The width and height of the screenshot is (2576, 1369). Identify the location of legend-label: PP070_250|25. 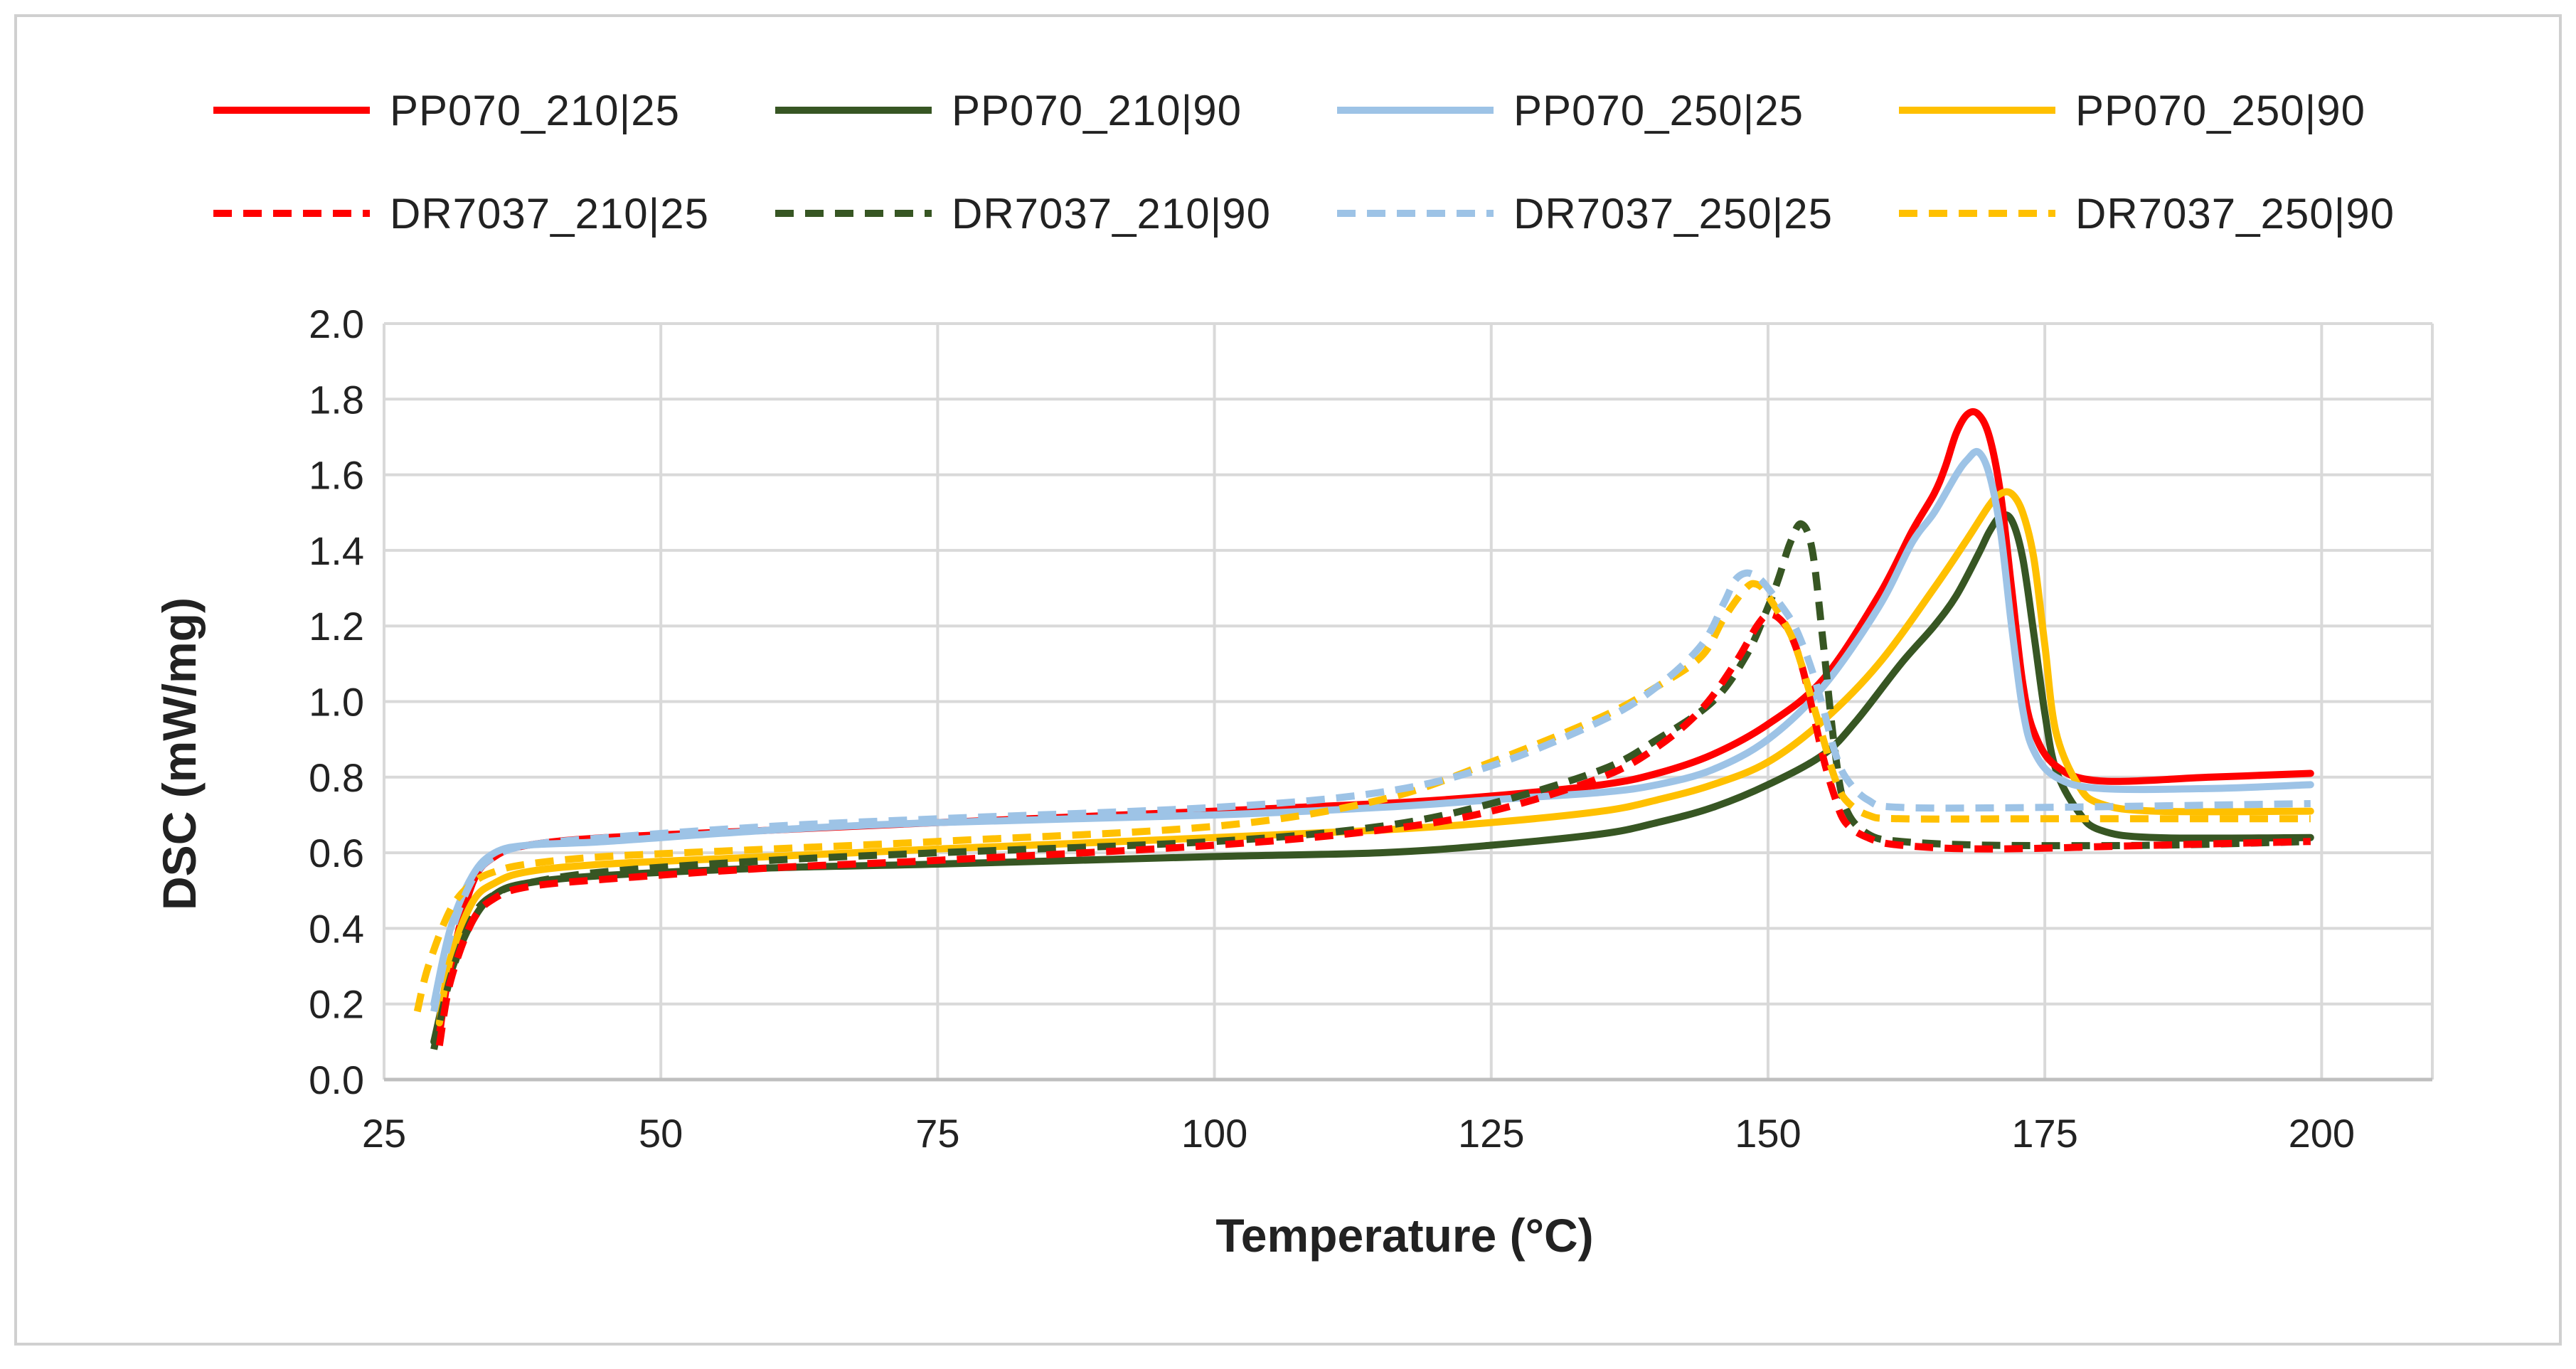
(1658, 110).